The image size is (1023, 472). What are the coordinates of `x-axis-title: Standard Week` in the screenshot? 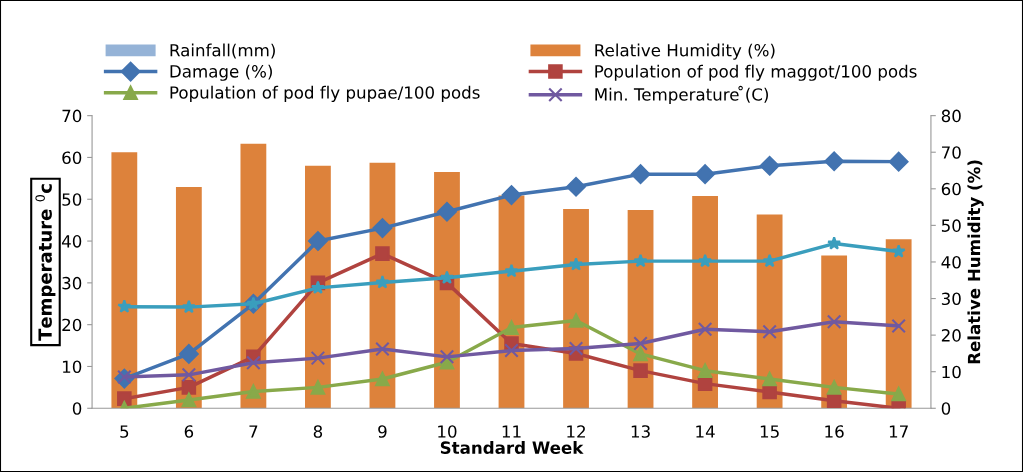 It's located at (512, 447).